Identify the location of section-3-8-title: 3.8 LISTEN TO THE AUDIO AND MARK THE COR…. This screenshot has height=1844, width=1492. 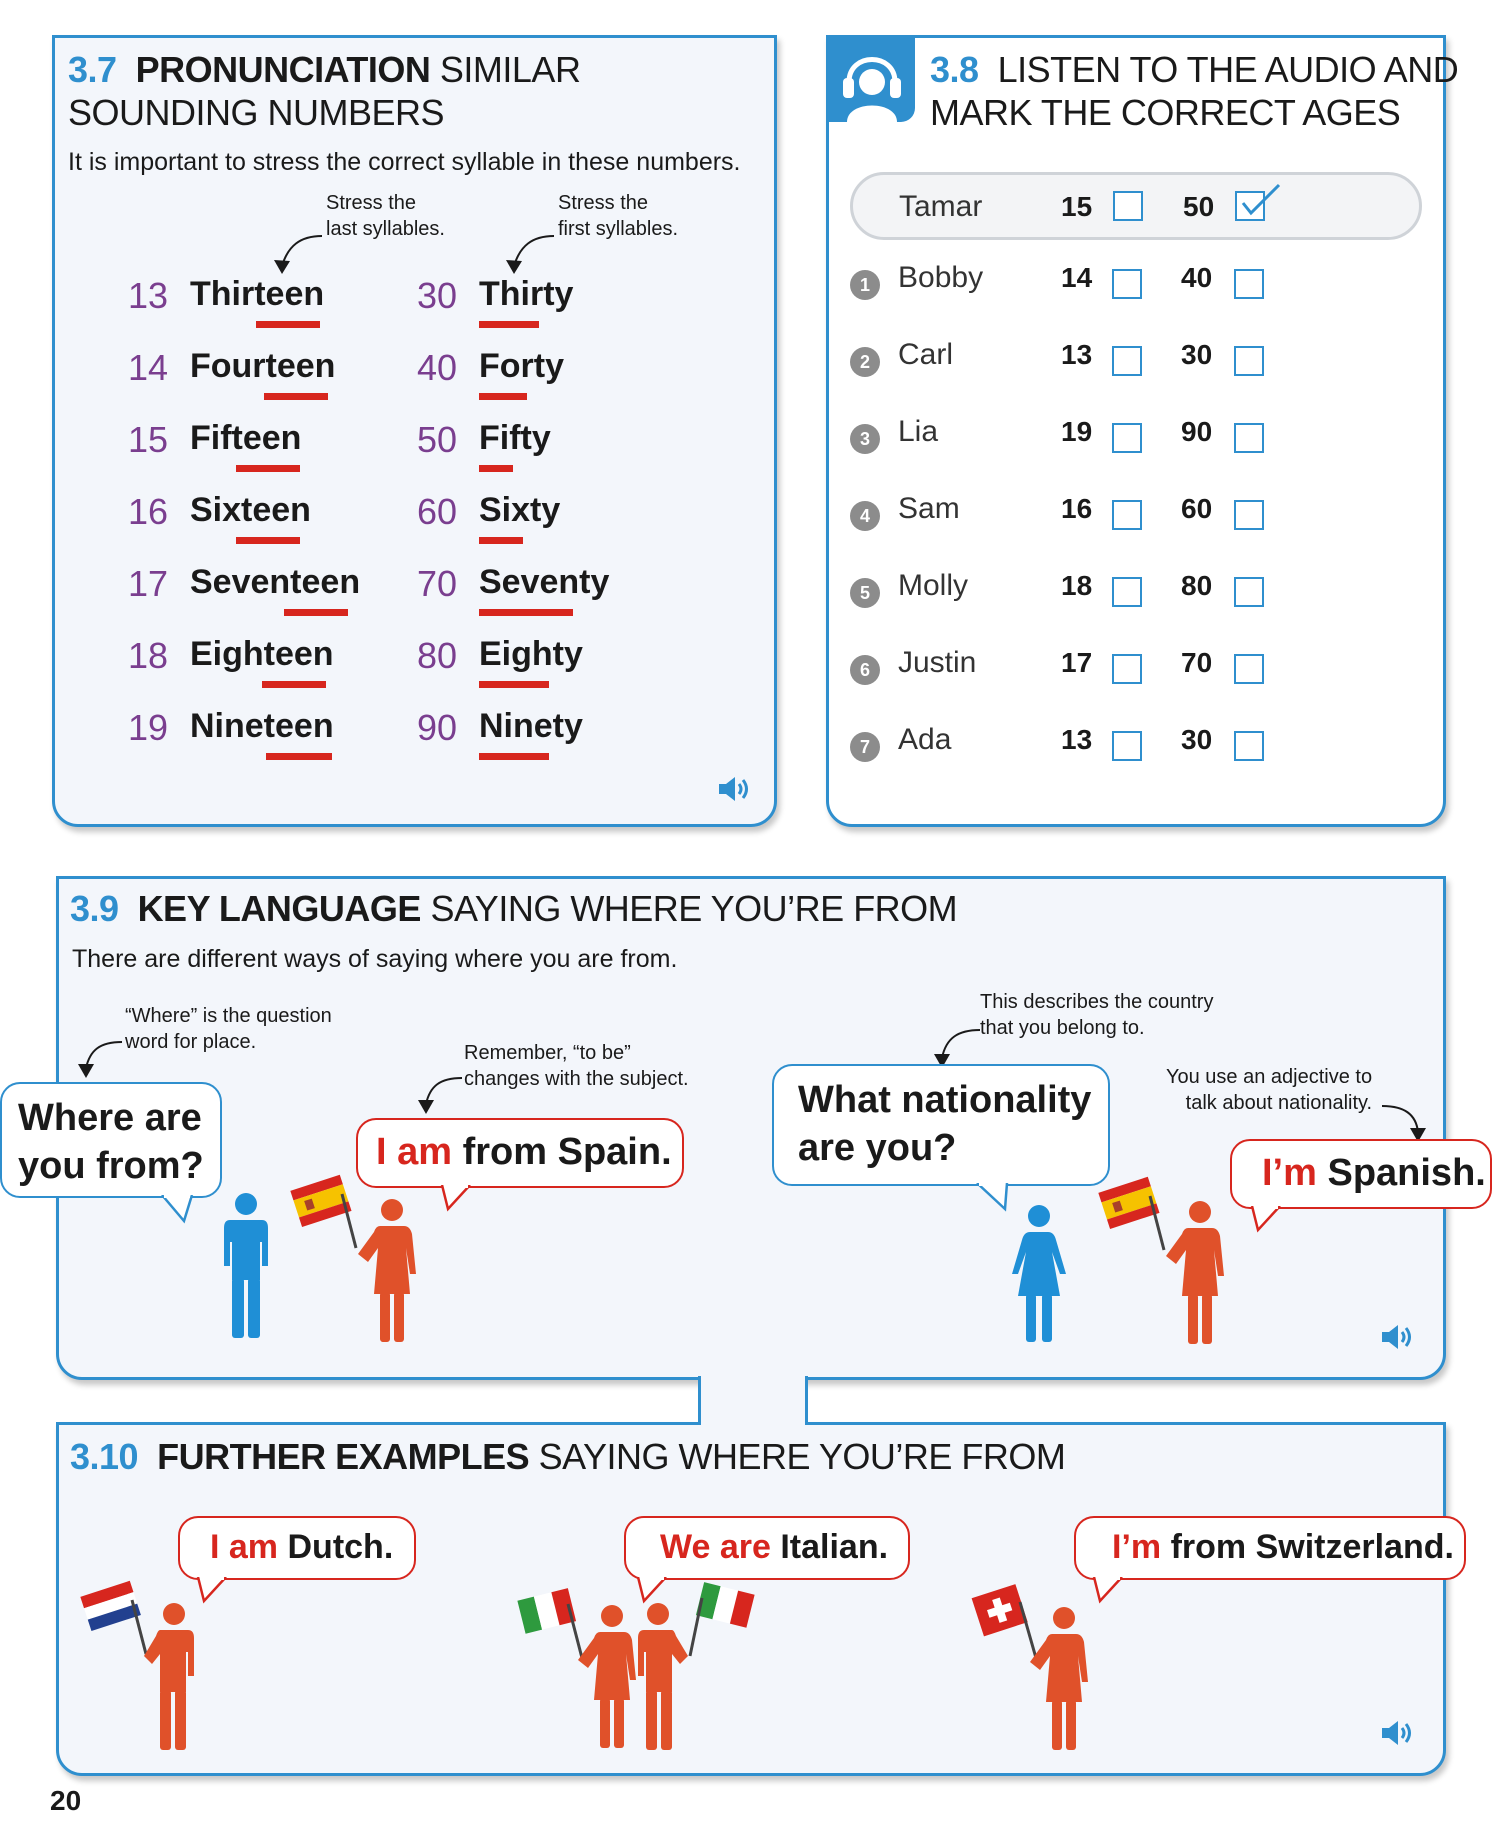
(1194, 91).